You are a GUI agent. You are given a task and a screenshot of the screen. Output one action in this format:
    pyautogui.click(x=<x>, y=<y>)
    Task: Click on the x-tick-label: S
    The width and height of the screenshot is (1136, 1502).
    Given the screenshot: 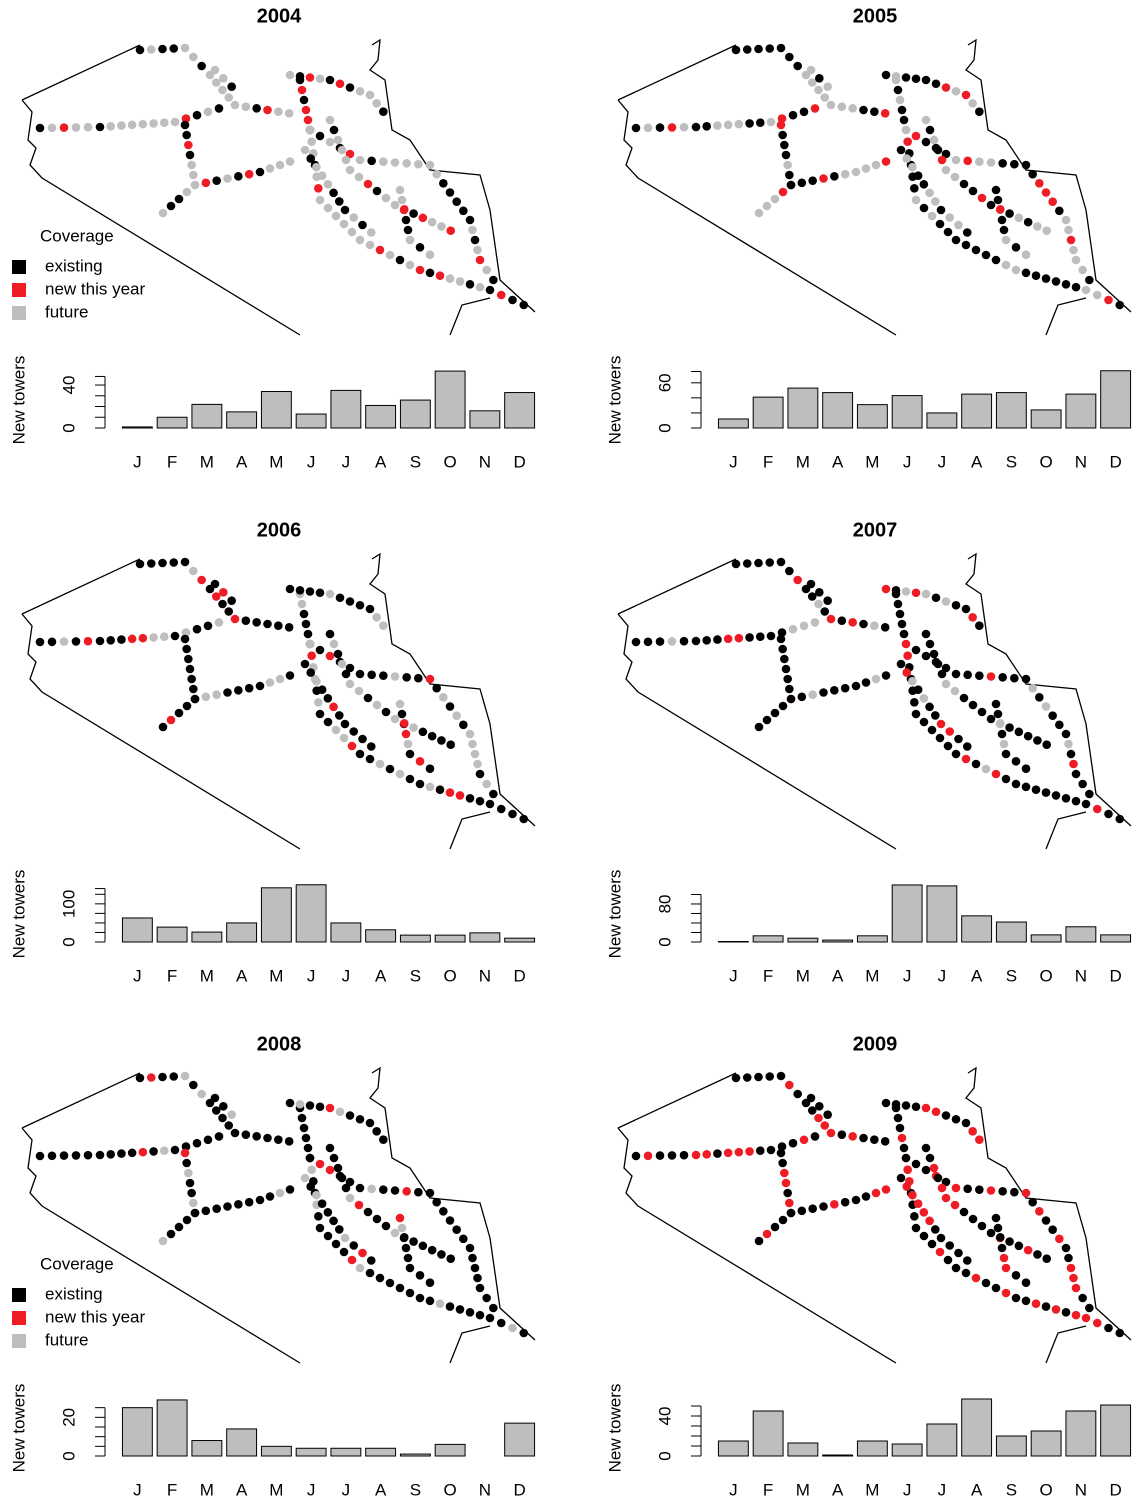 What is the action you would take?
    pyautogui.click(x=415, y=975)
    